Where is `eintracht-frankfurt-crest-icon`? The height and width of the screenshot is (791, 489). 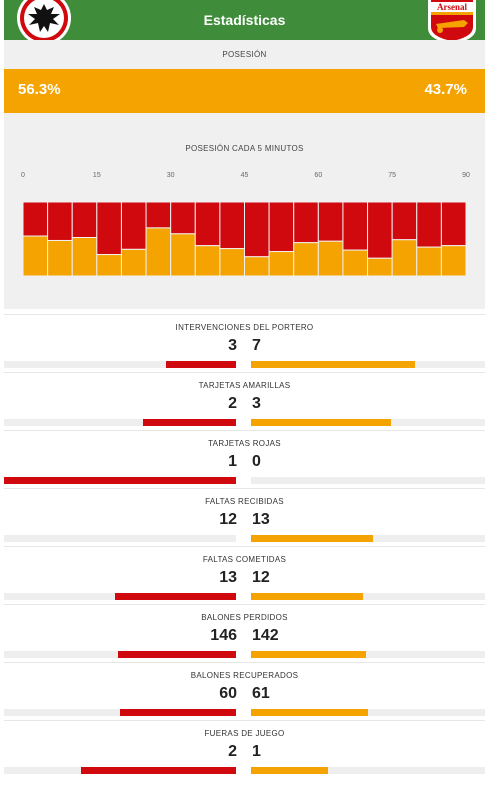
eintracht-frankfurt-crest-icon is located at coordinates (44, 20).